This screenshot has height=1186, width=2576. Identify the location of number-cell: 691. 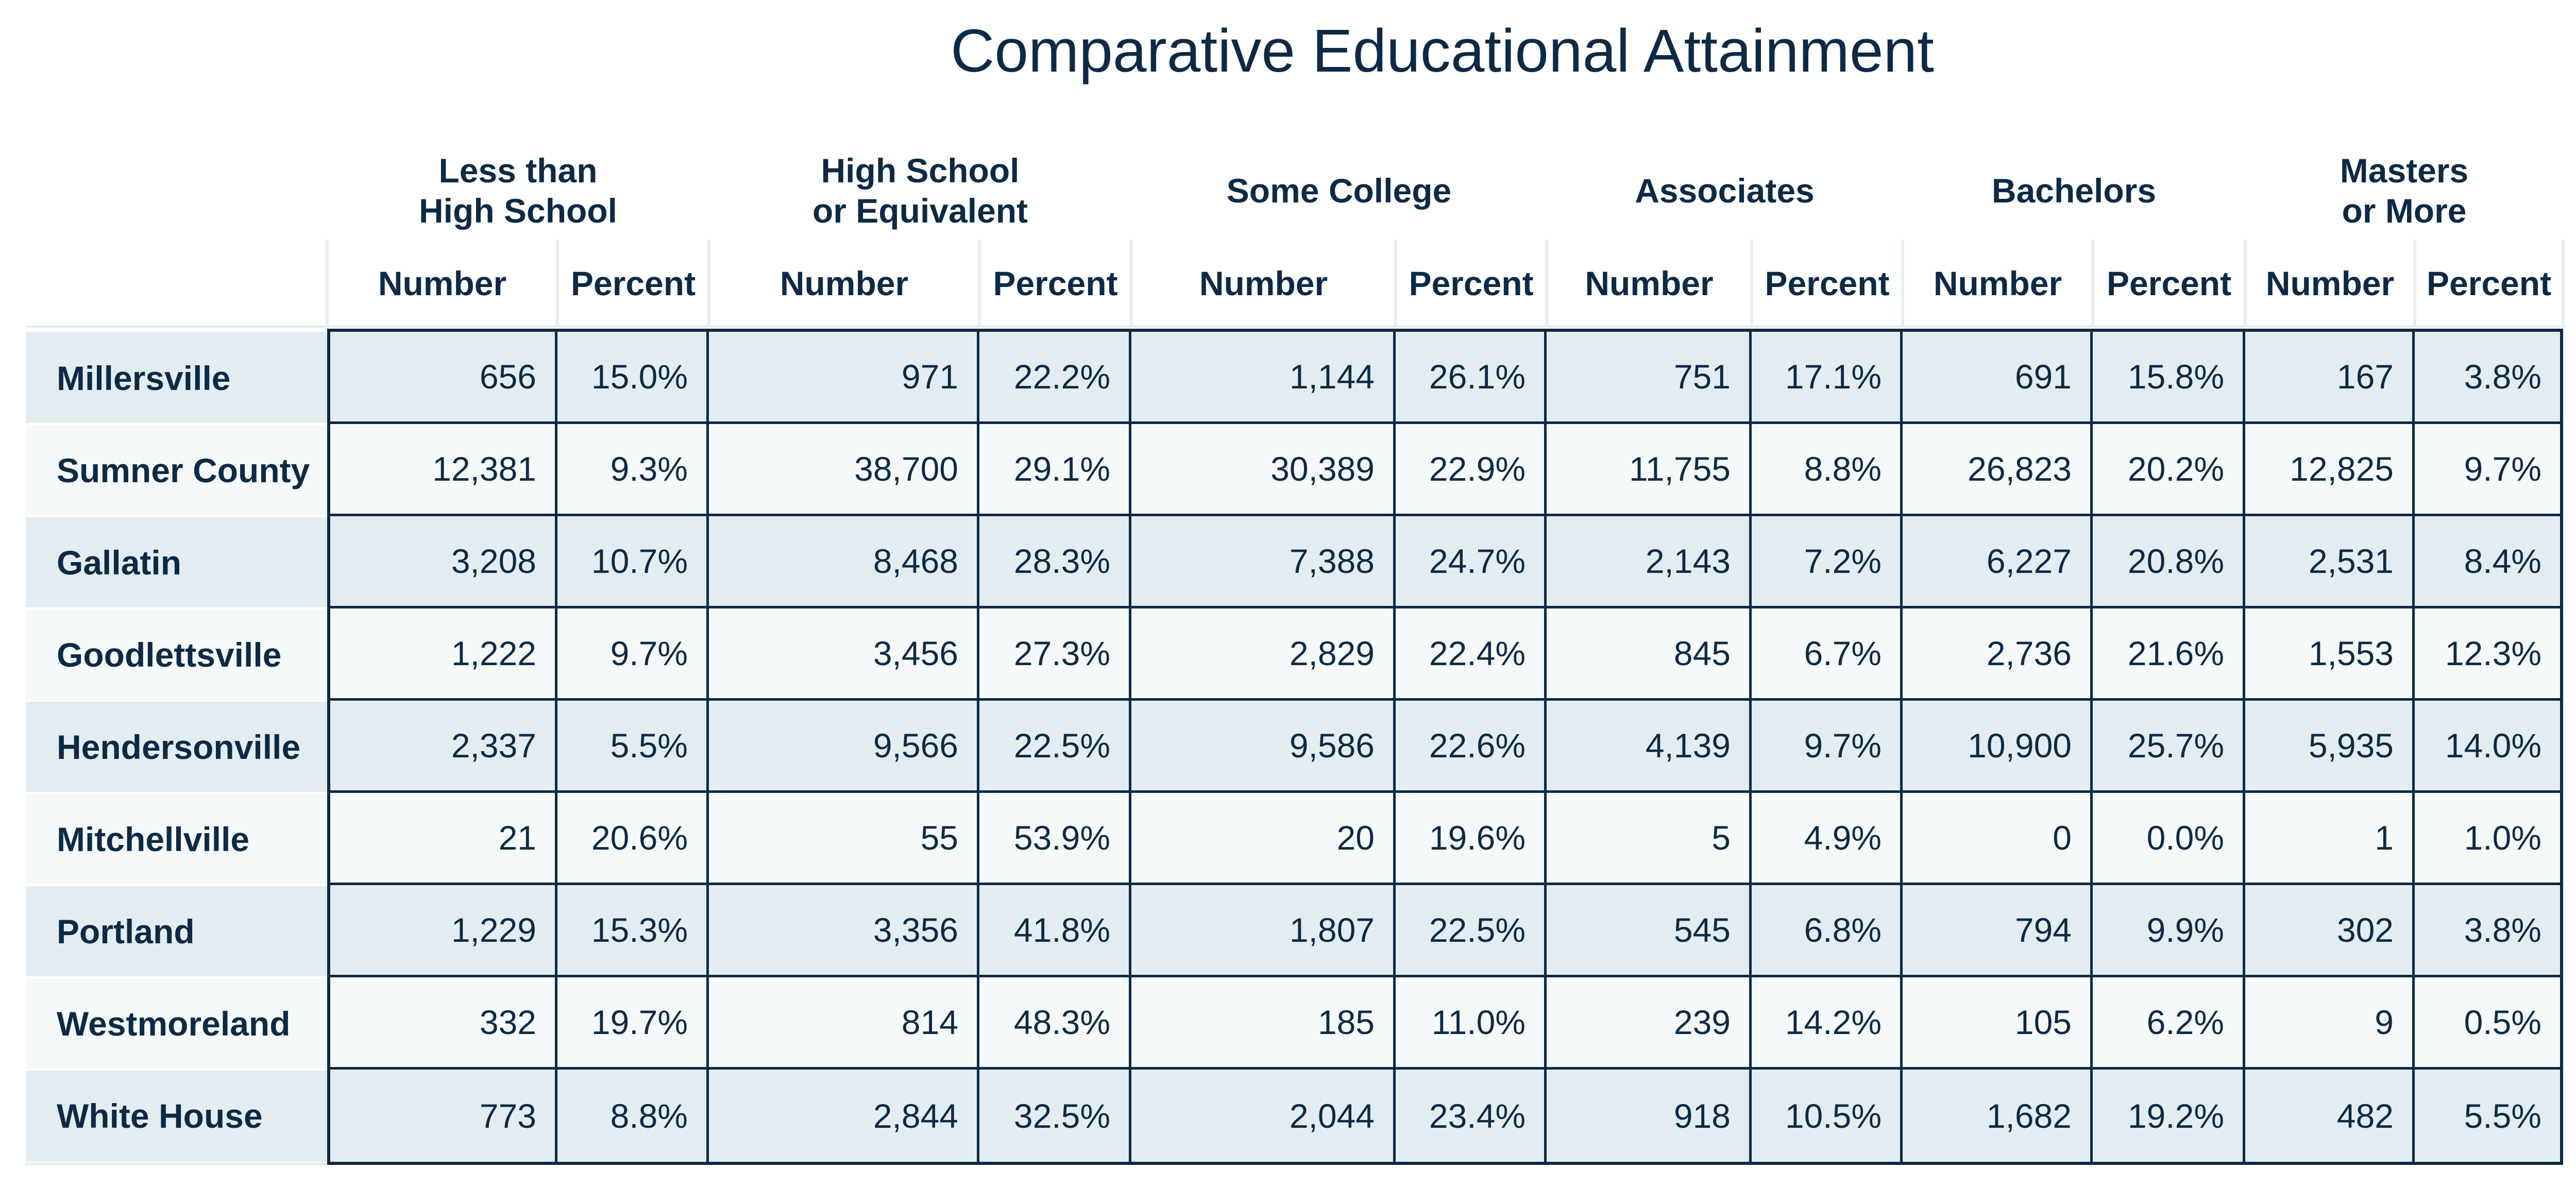
(1998, 378).